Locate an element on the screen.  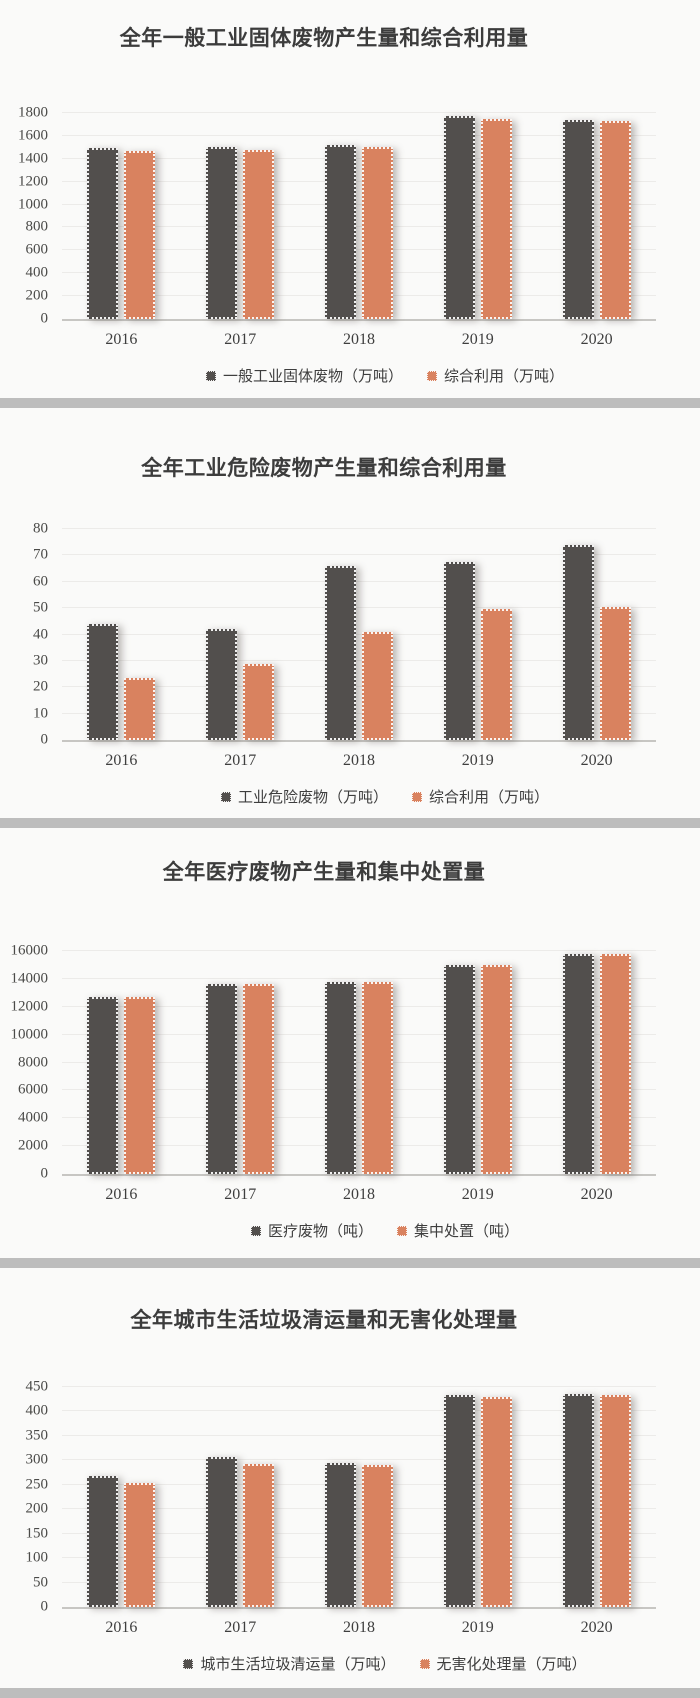
legend-item: 一般工业固体废物（万吨） is located at coordinates (304, 375).